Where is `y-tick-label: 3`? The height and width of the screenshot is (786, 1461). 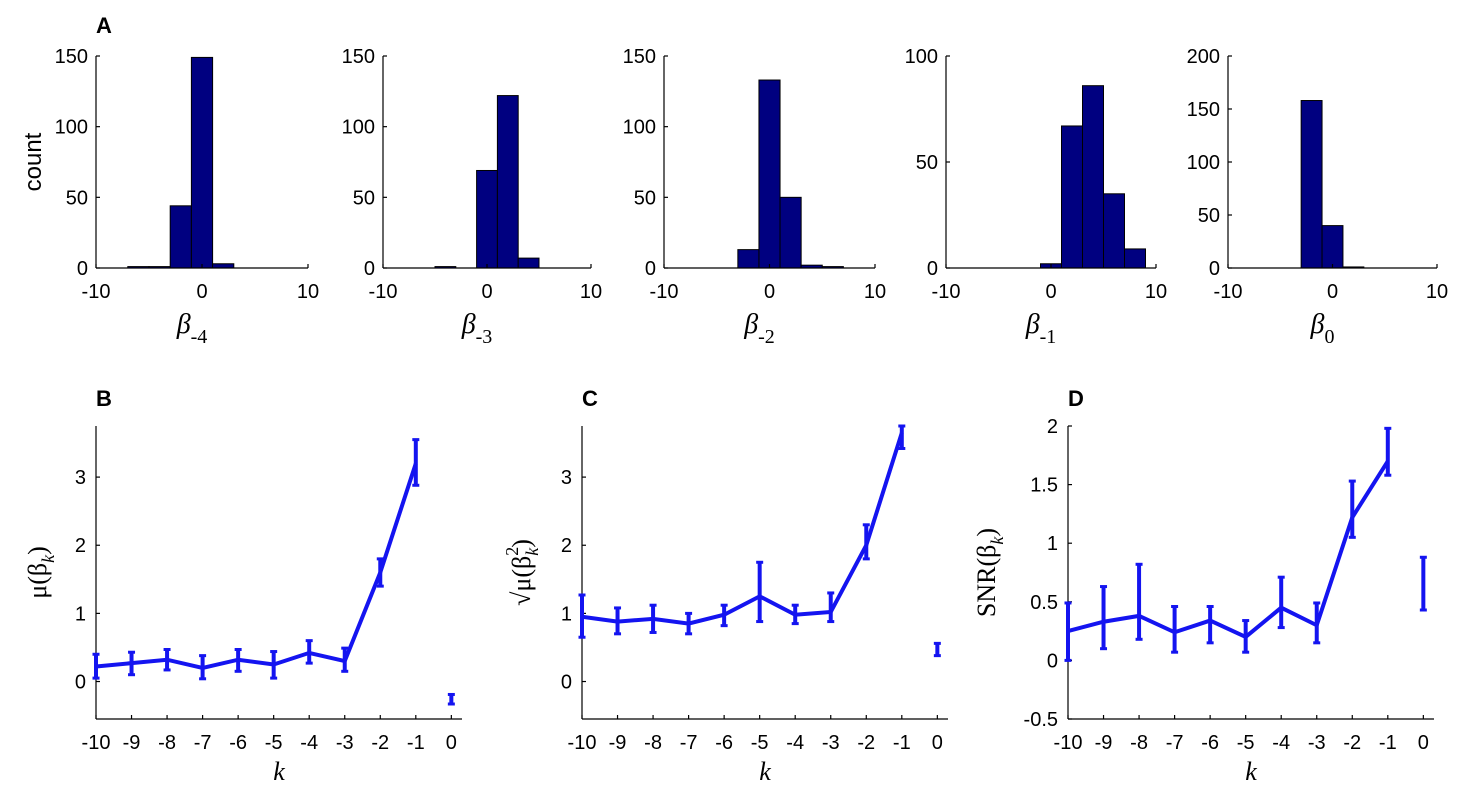
y-tick-label: 3 is located at coordinates (80, 478).